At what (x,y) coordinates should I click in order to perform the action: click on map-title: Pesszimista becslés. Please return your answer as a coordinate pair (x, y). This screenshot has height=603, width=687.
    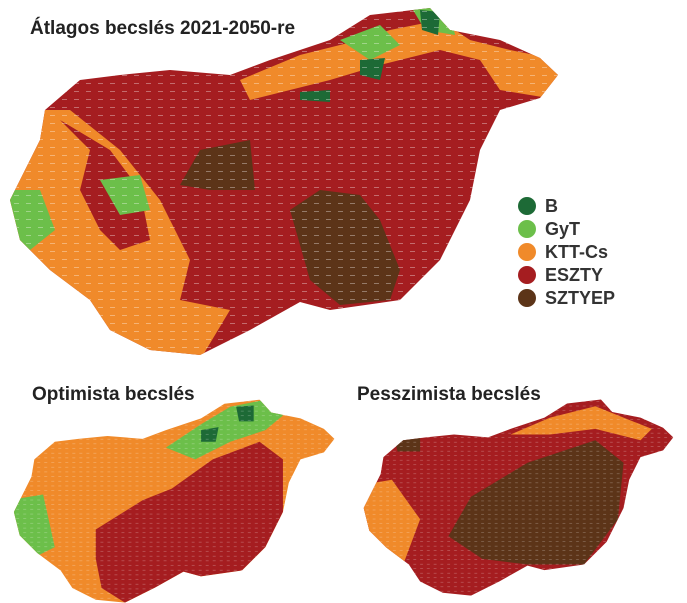
    Looking at the image, I should click on (449, 394).